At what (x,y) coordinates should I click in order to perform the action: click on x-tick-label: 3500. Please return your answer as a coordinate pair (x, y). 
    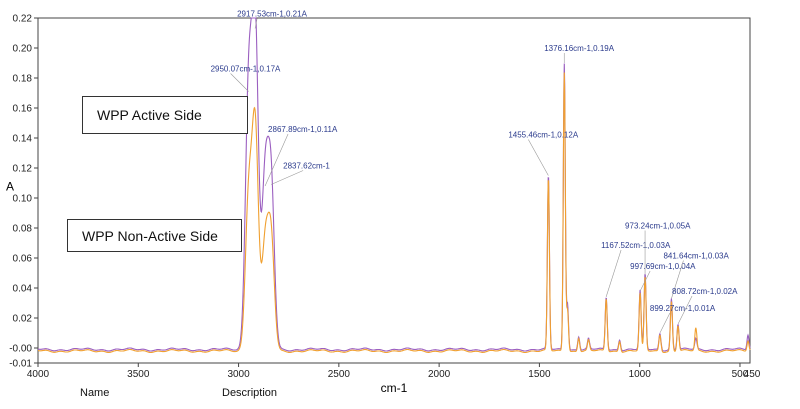
    Looking at the image, I should click on (138, 374).